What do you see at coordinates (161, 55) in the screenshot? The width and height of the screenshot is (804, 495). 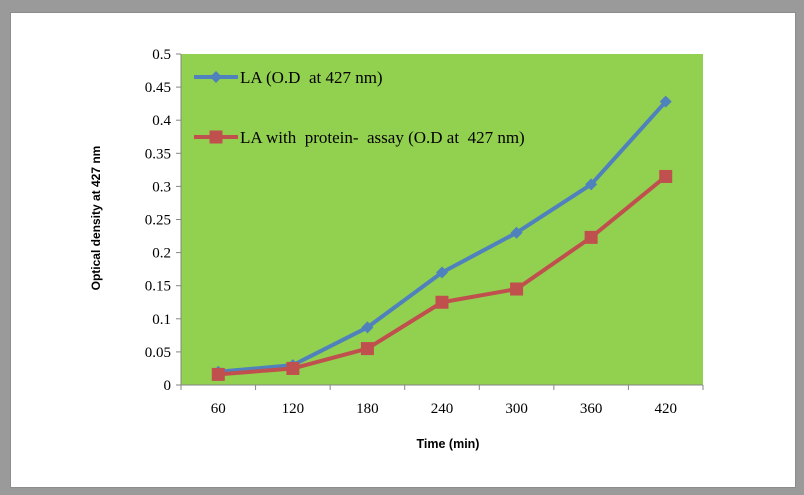 I see `y-tick-label: 0.5` at bounding box center [161, 55].